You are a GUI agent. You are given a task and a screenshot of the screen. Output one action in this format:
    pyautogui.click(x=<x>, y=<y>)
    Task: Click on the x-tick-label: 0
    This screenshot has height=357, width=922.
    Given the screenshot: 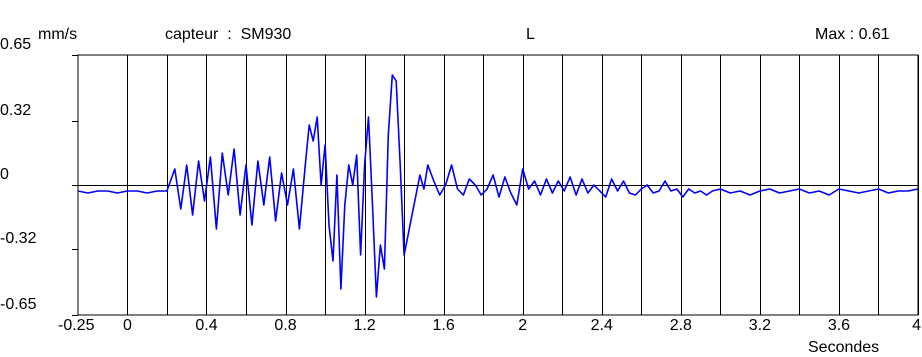 What is the action you would take?
    pyautogui.click(x=127, y=325)
    